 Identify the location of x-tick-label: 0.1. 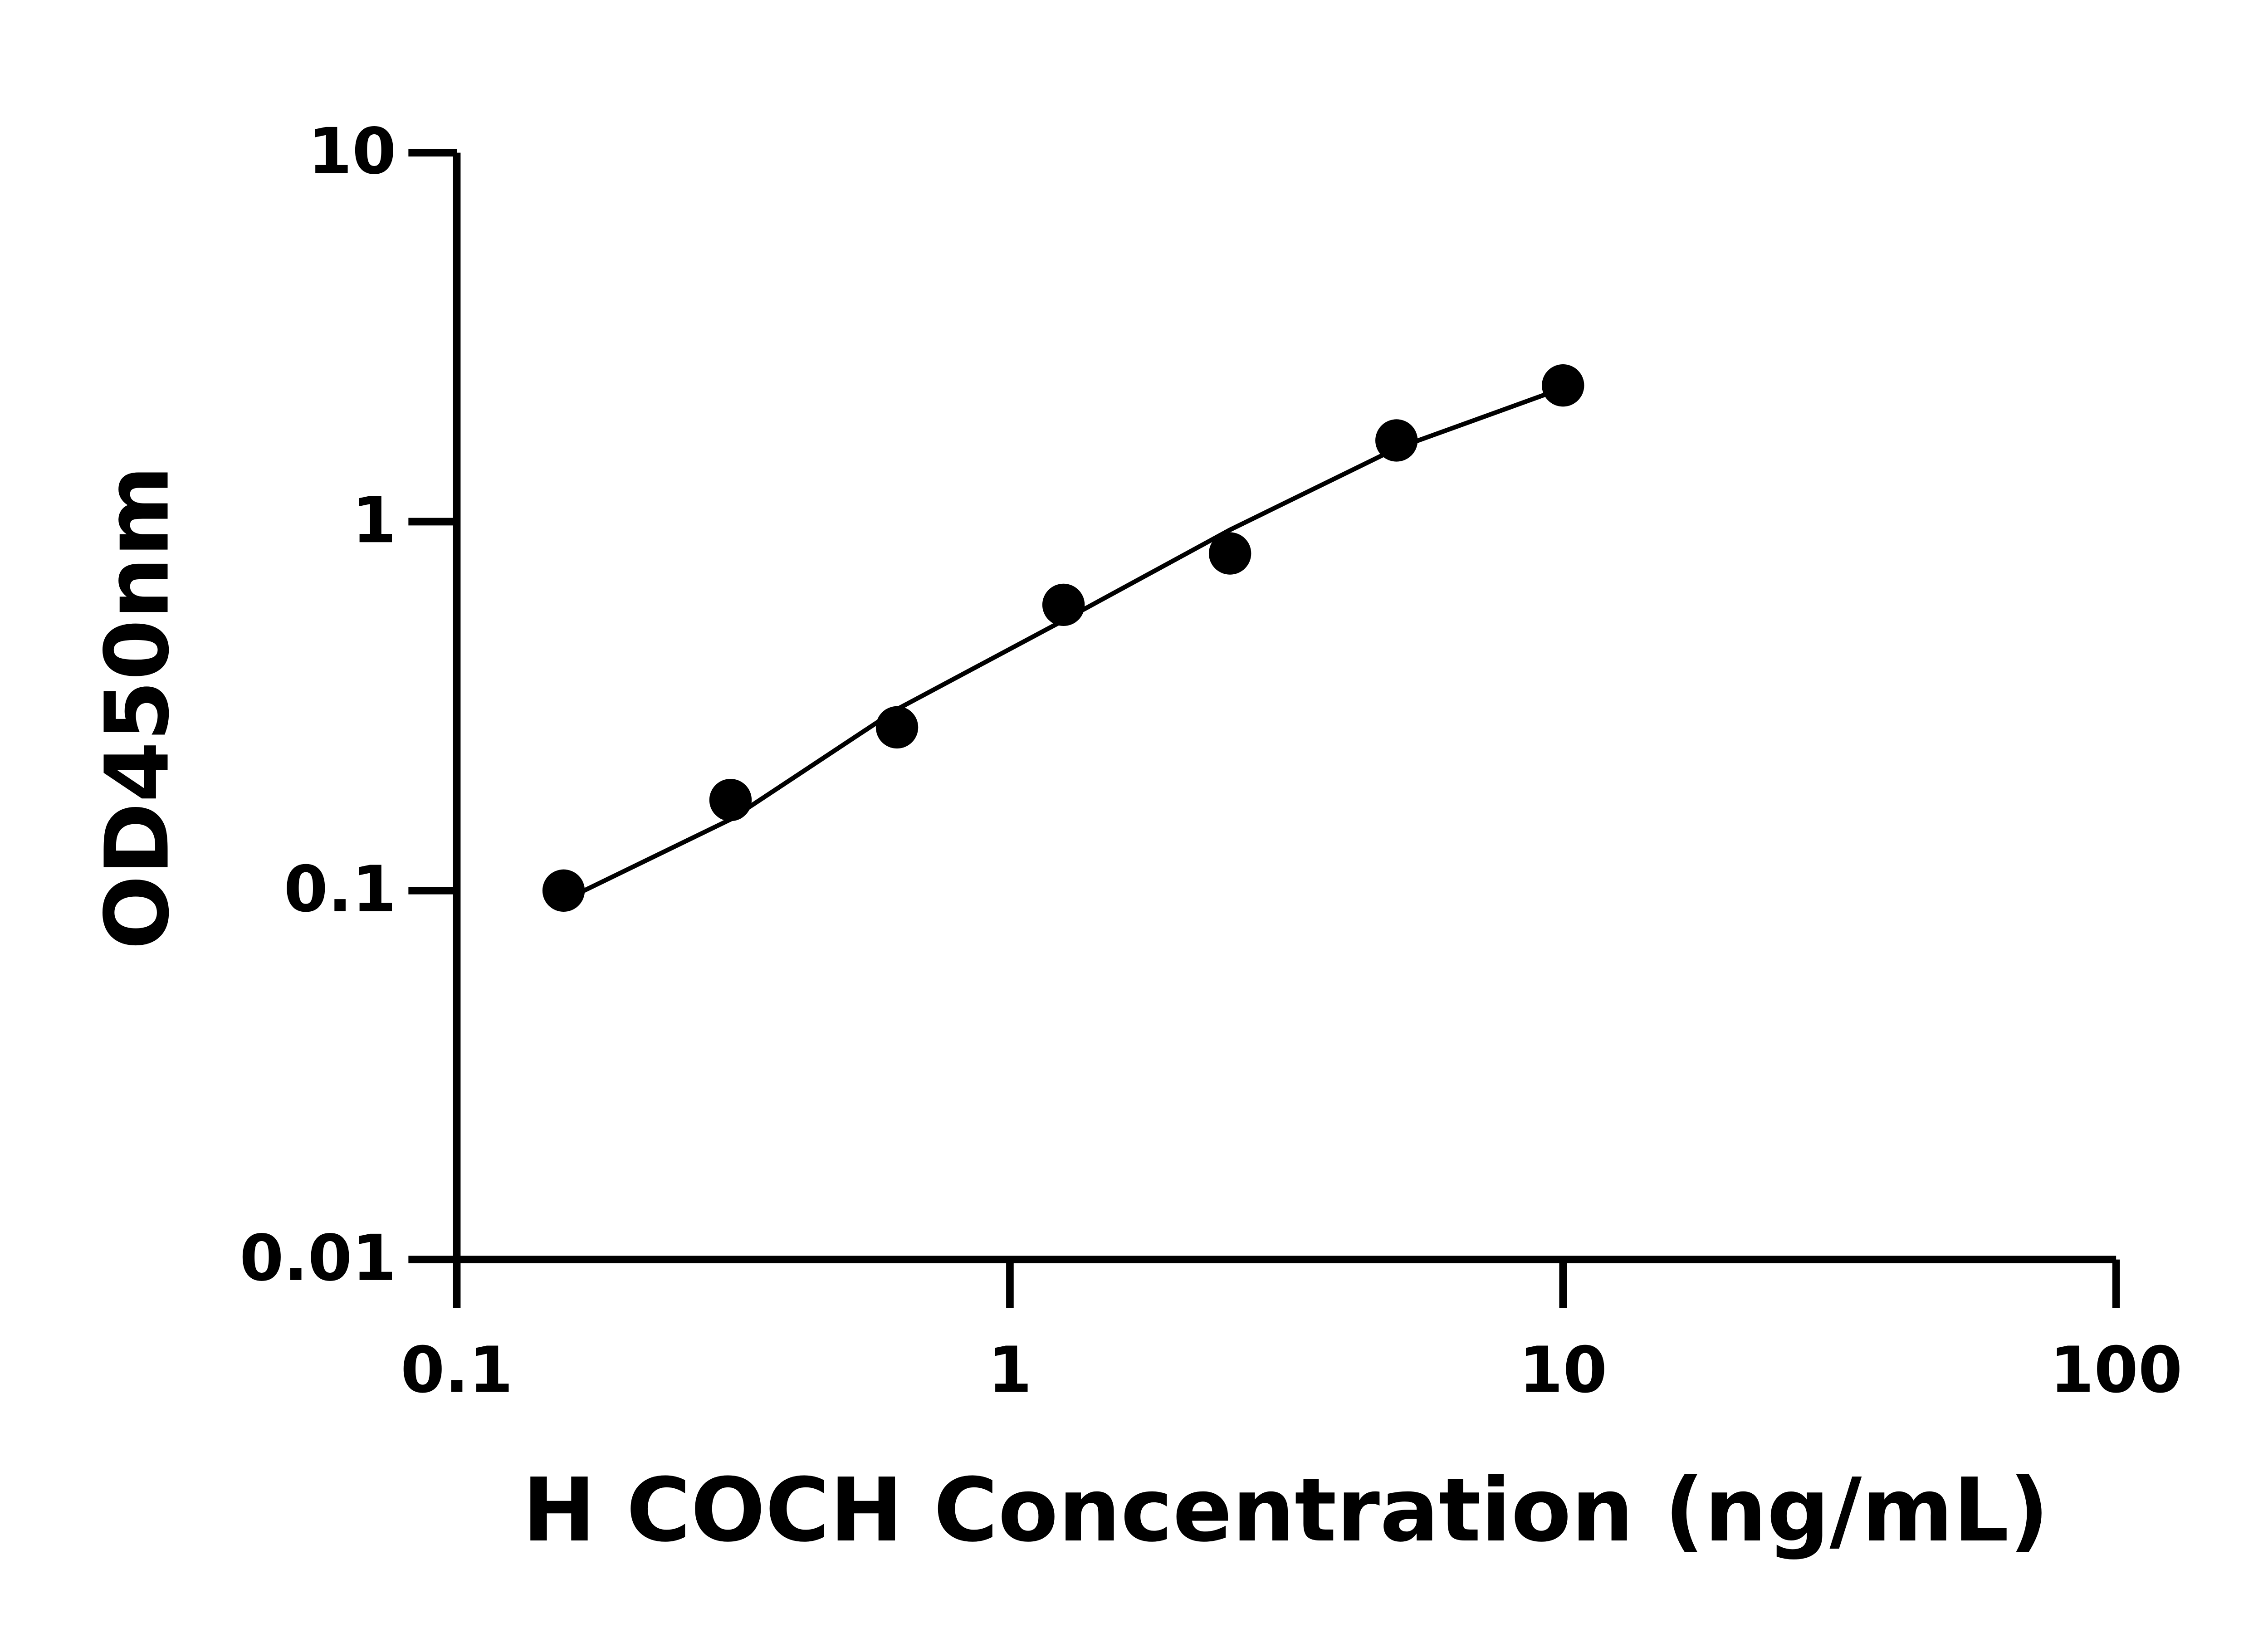
(457, 1371).